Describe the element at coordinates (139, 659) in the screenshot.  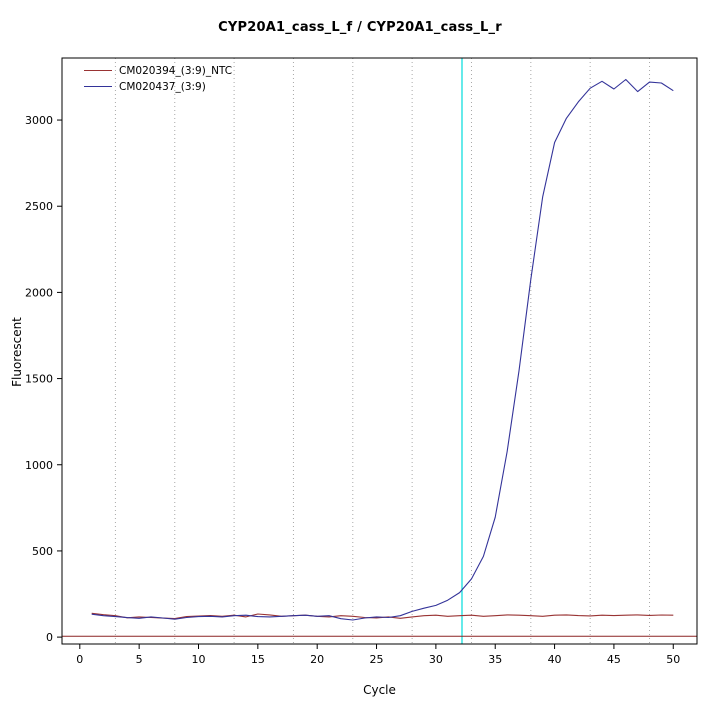
I see `x-tick-label: 5` at that location.